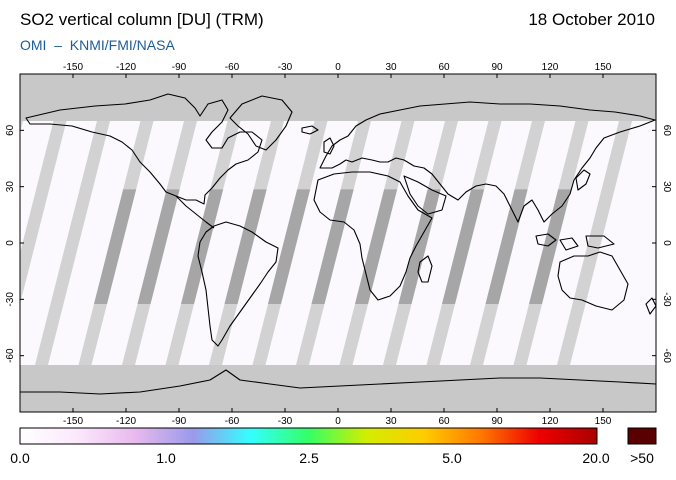 Image resolution: width=676 pixels, height=480 pixels. I want to click on lat-tick-label-left: -60, so click(10, 355).